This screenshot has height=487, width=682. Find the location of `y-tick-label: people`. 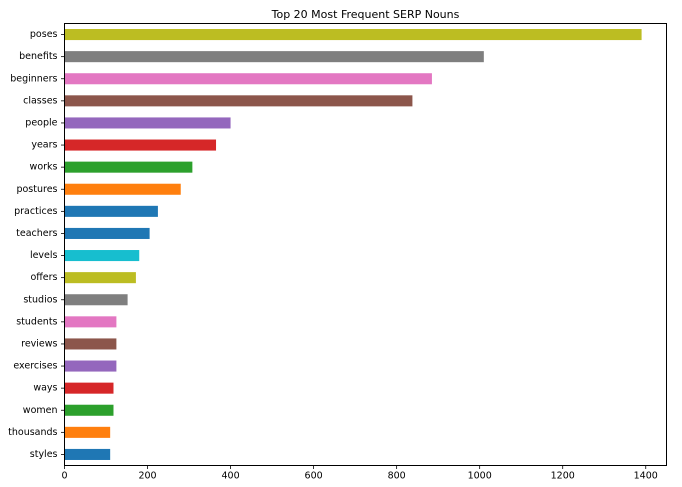

y-tick-label: people is located at coordinates (41, 122).